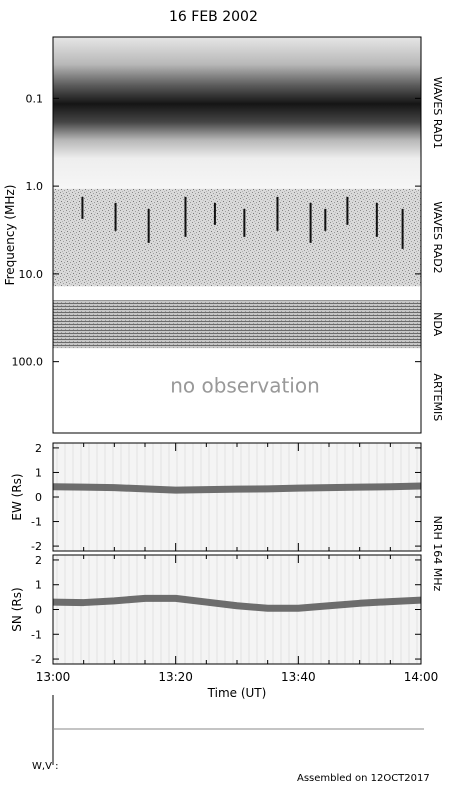 This screenshot has width=450, height=800. What do you see at coordinates (45, 766) in the screenshot?
I see `wv-label: W,V :` at bounding box center [45, 766].